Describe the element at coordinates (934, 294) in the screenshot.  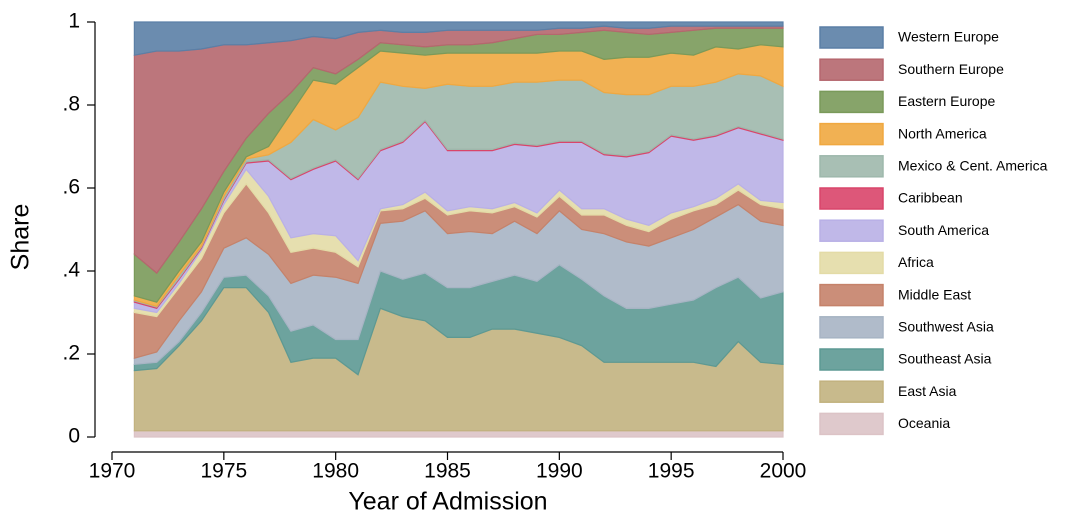
I see `legend-label: Middle East` at that location.